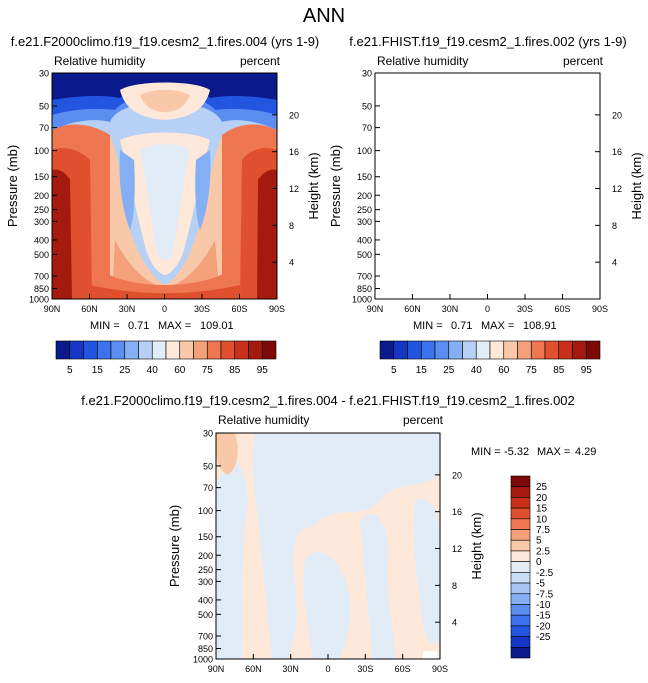 This screenshot has width=648, height=683. Describe the element at coordinates (291, 263) in the screenshot. I see `ytick-right-label: 4` at that location.